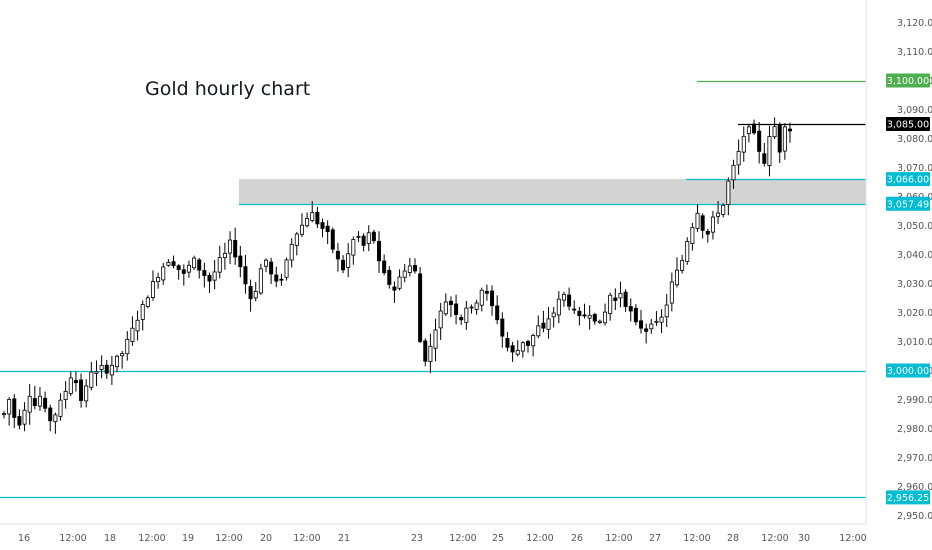  I want to click on x-tick-label: 20, so click(266, 538).